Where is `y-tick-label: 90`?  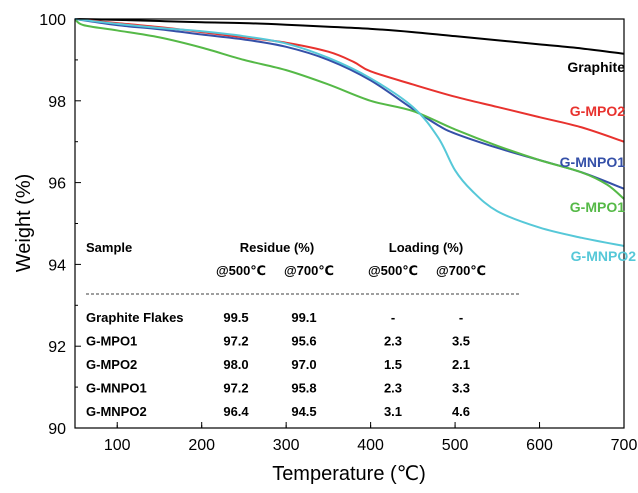
y-tick-label: 90 is located at coordinates (57, 429).